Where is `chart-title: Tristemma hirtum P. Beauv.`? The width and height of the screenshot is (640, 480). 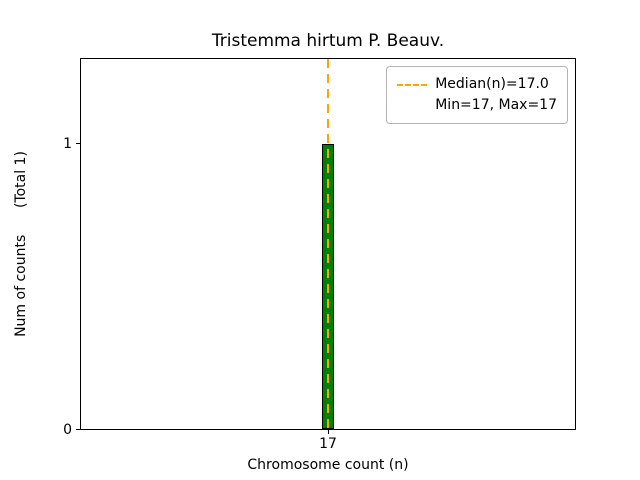 chart-title: Tristemma hirtum P. Beauv. is located at coordinates (328, 41).